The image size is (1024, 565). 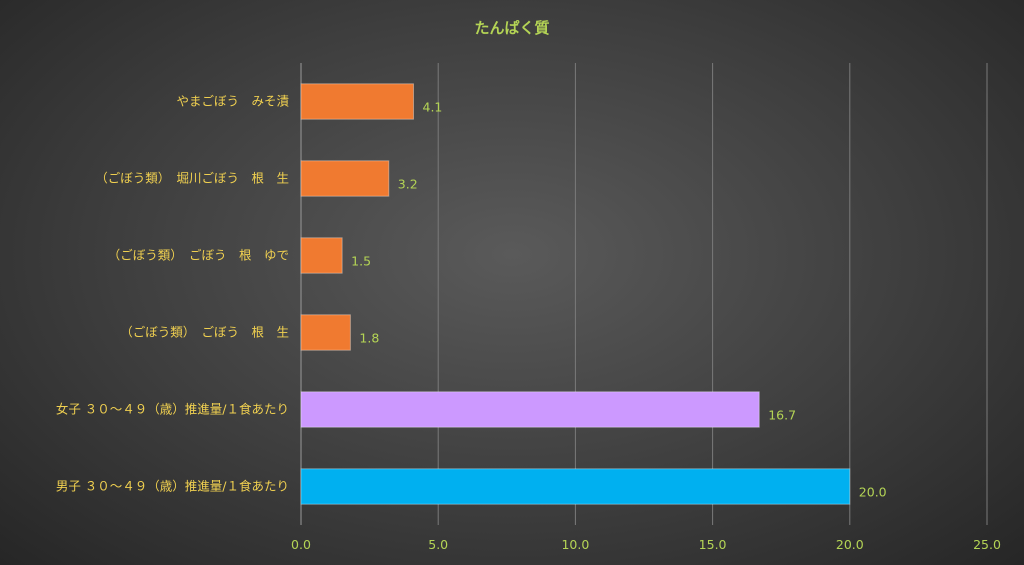 What do you see at coordinates (172, 486) in the screenshot?
I see `category-label: 男子 ３０～４９（歳）推進量/１食あたり` at bounding box center [172, 486].